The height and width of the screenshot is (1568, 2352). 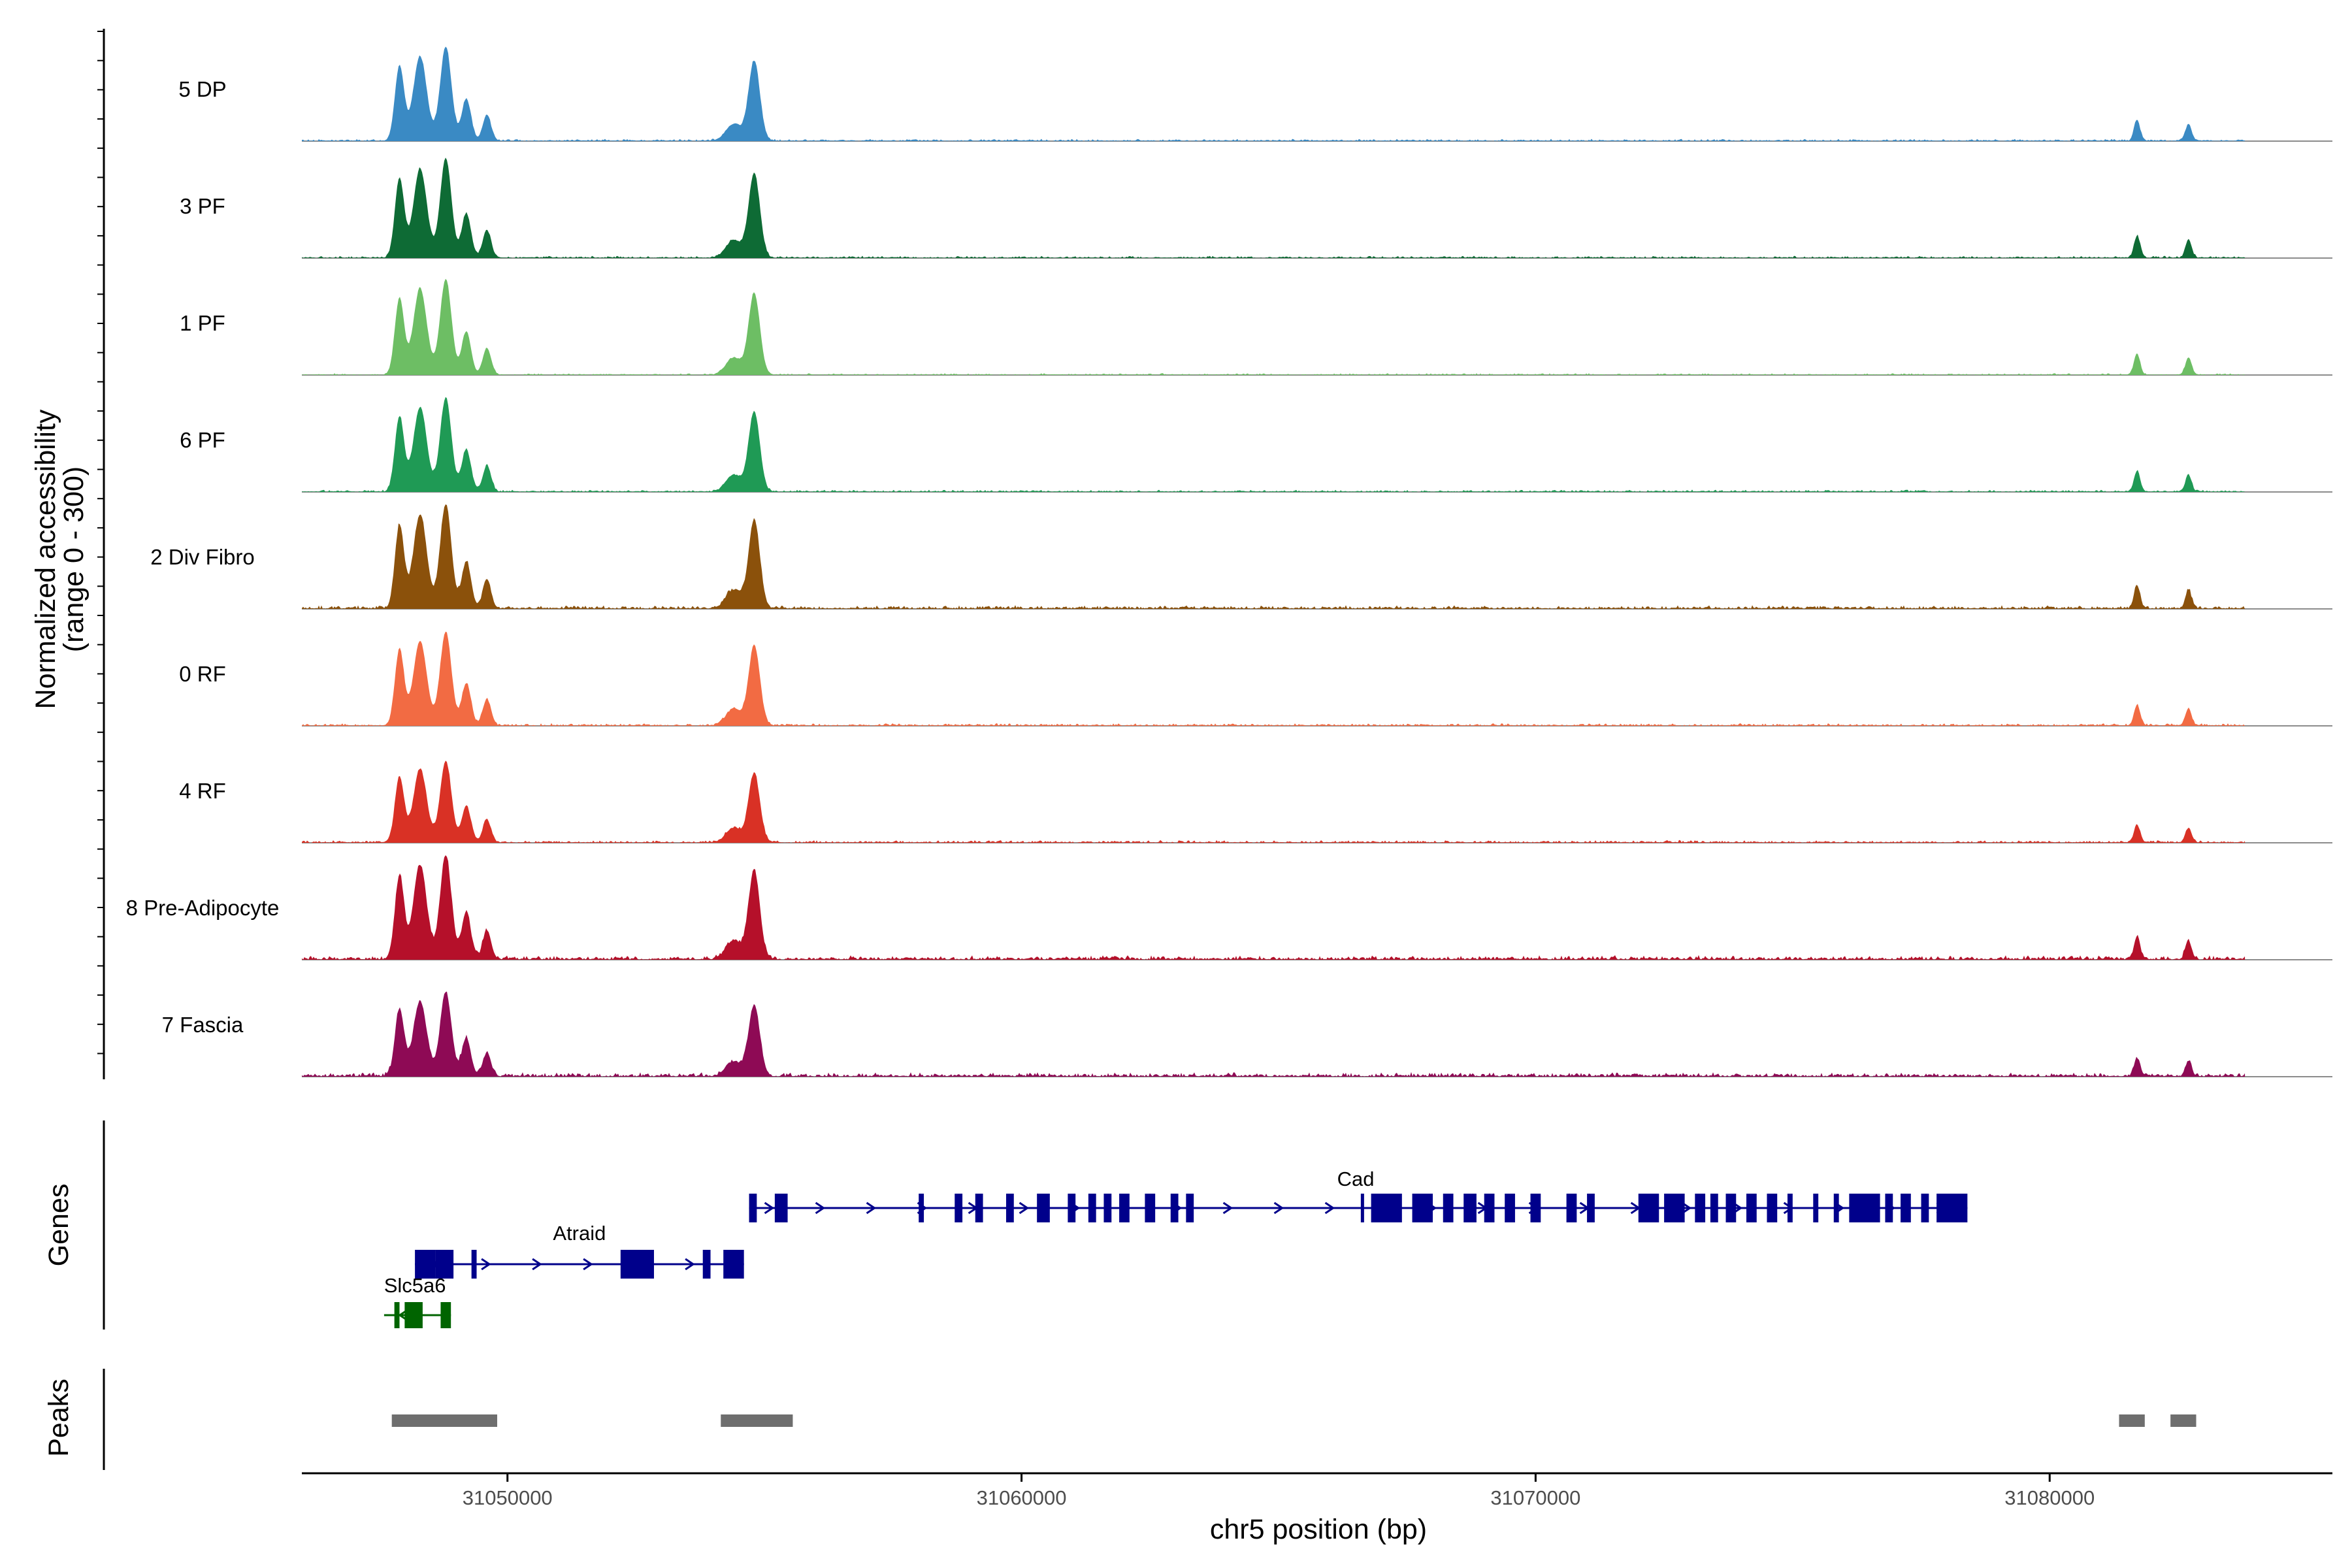 I want to click on track-2: 3 PF, so click(x=1256, y=208).